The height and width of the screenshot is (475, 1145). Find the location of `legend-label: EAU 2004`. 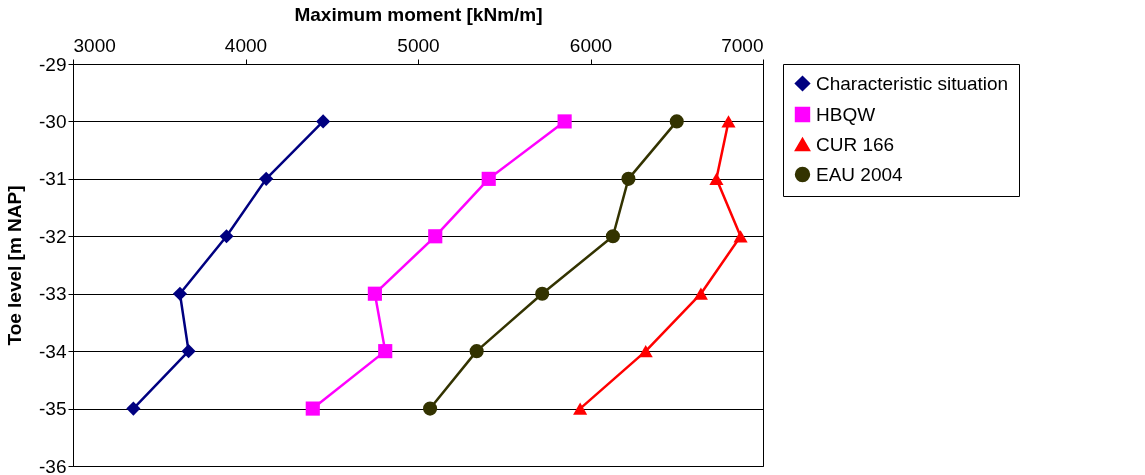

legend-label: EAU 2004 is located at coordinates (860, 174).